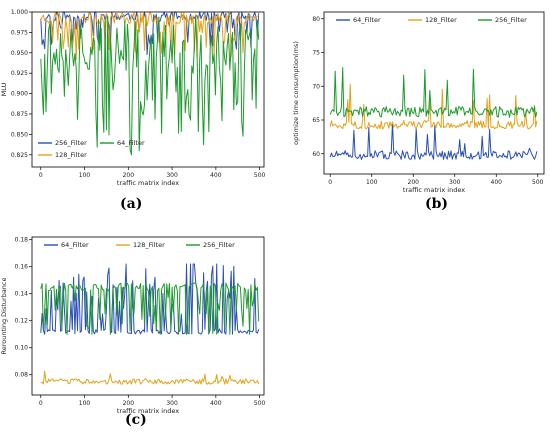 The height and width of the screenshot is (436, 550). I want to click on y-tick-label: 0.825, so click(19, 155).